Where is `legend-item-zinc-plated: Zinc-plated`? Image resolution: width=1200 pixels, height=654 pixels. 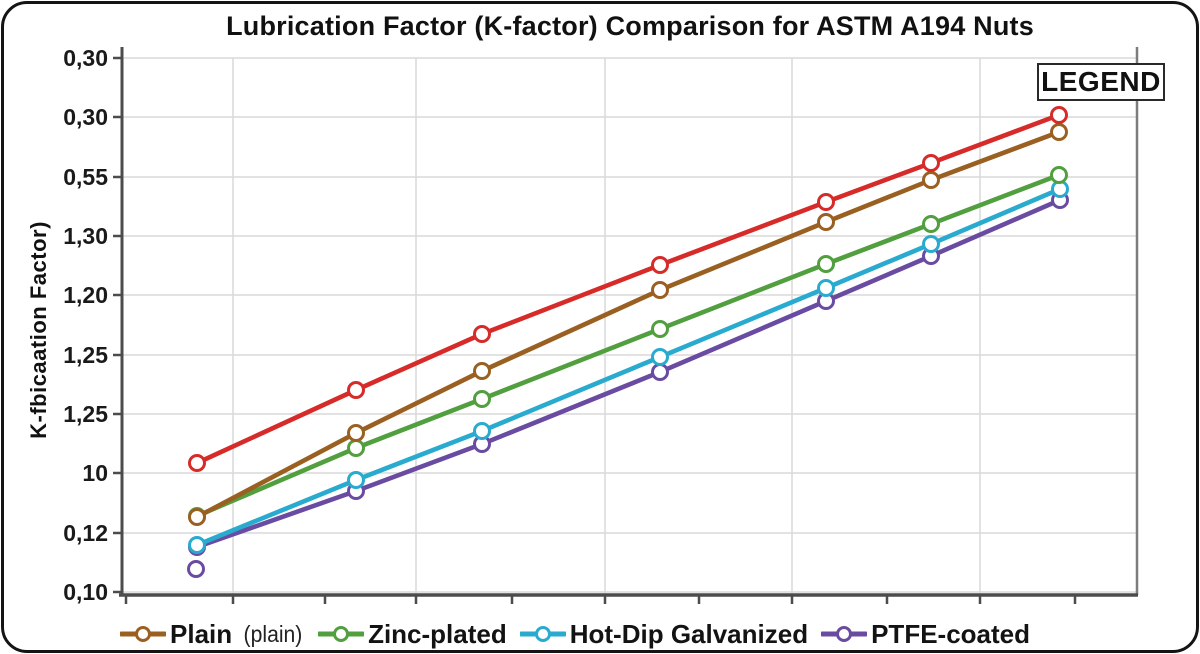 legend-item-zinc-plated: Zinc-plated is located at coordinates (412, 634).